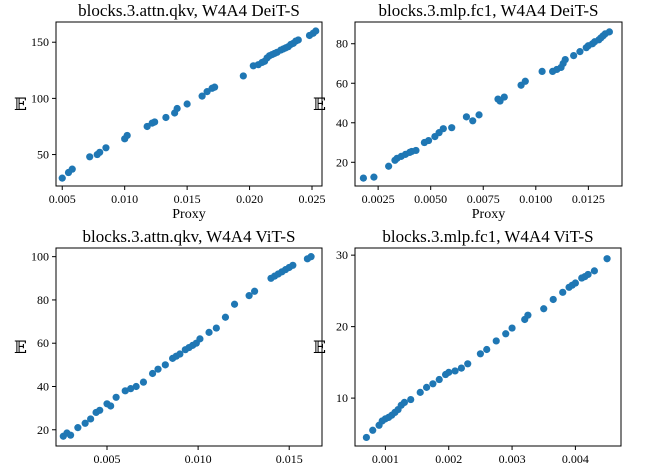 This screenshot has width=645, height=463. I want to click on chart-title: blocks.3.attn.qkv, W4A4 ViT-S, so click(189, 236).